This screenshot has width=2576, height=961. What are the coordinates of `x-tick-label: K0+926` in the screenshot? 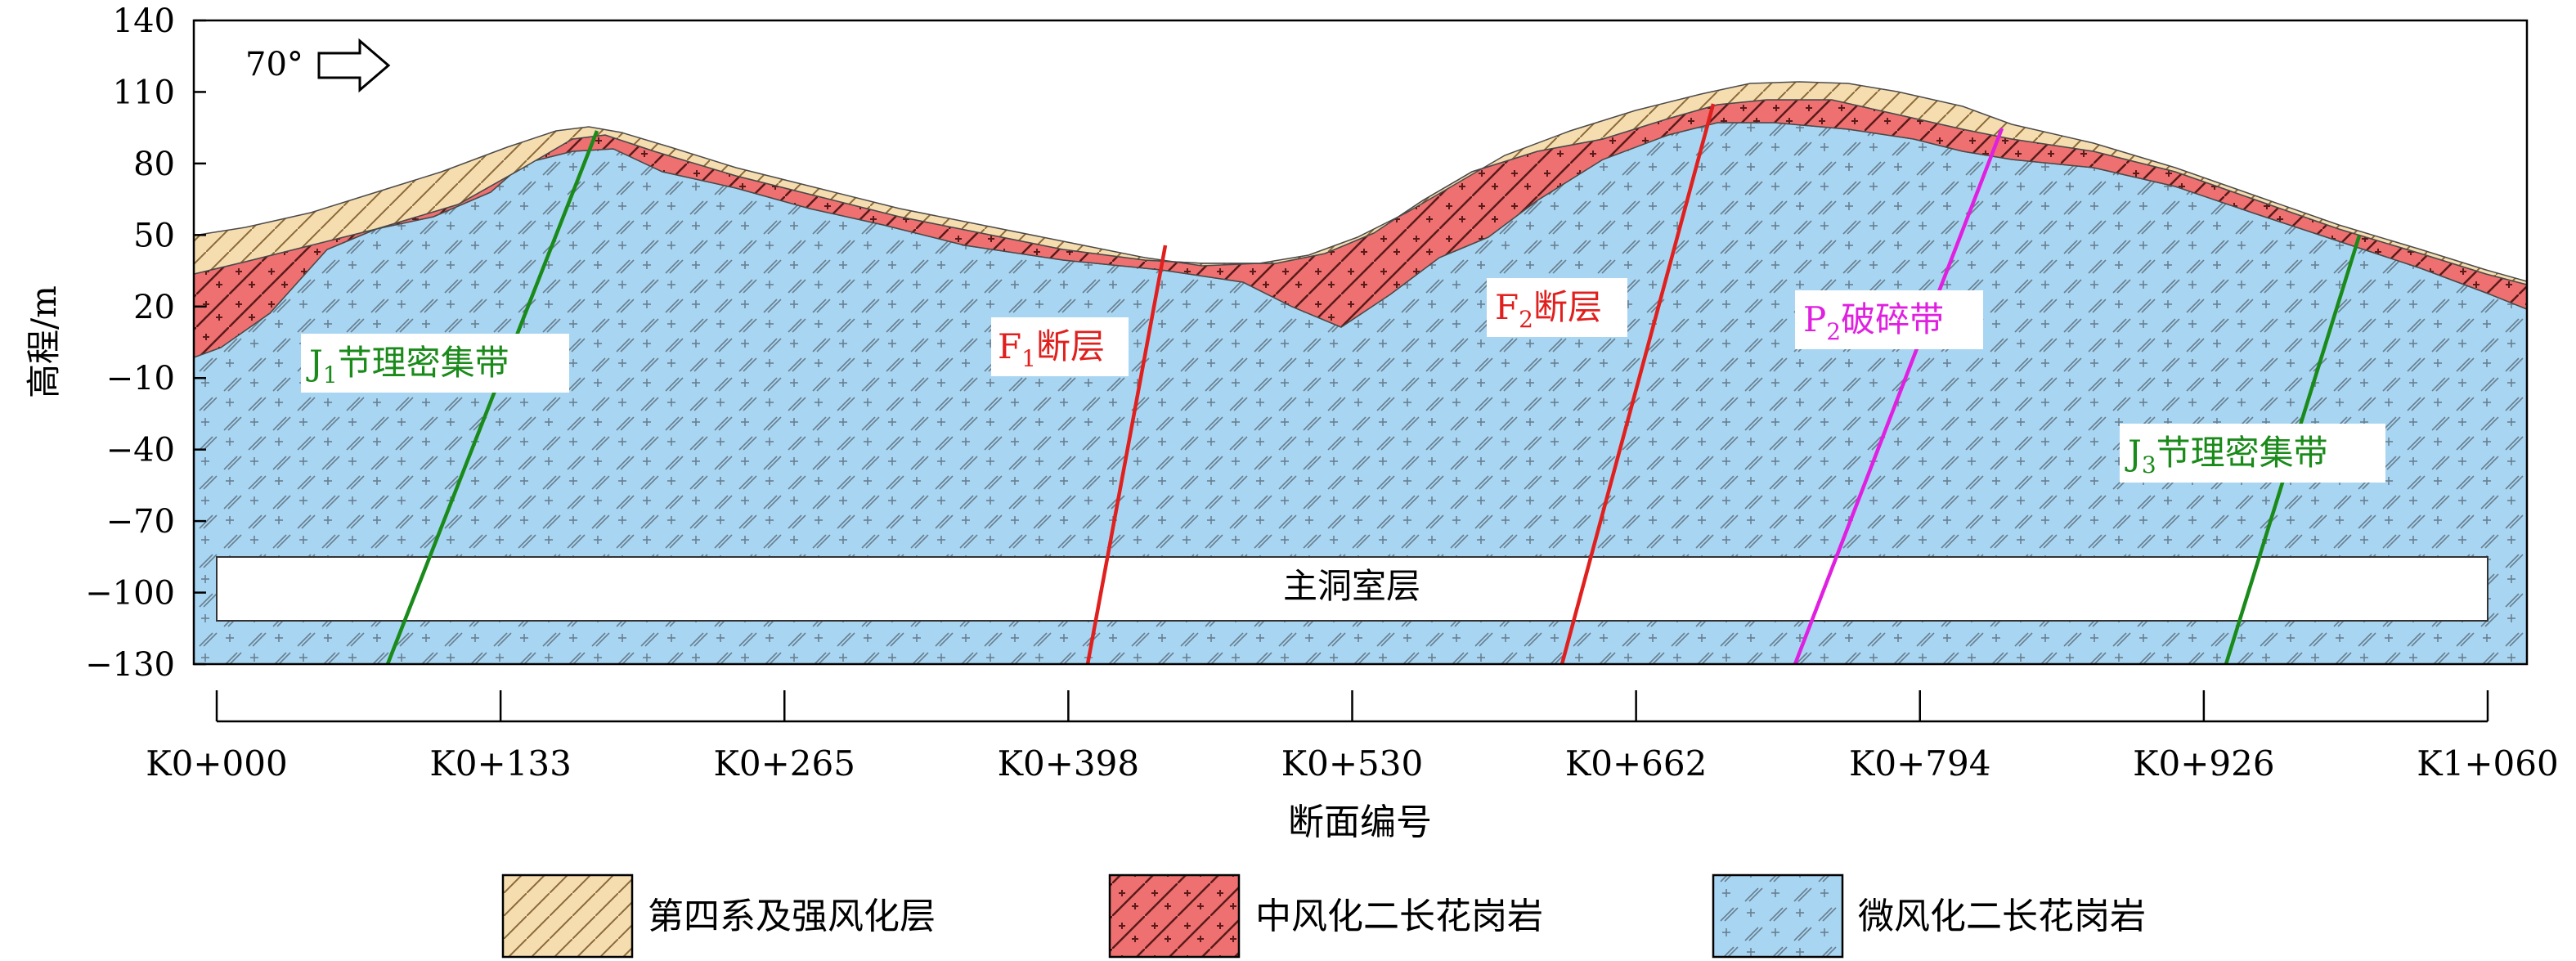 It's located at (2203, 763).